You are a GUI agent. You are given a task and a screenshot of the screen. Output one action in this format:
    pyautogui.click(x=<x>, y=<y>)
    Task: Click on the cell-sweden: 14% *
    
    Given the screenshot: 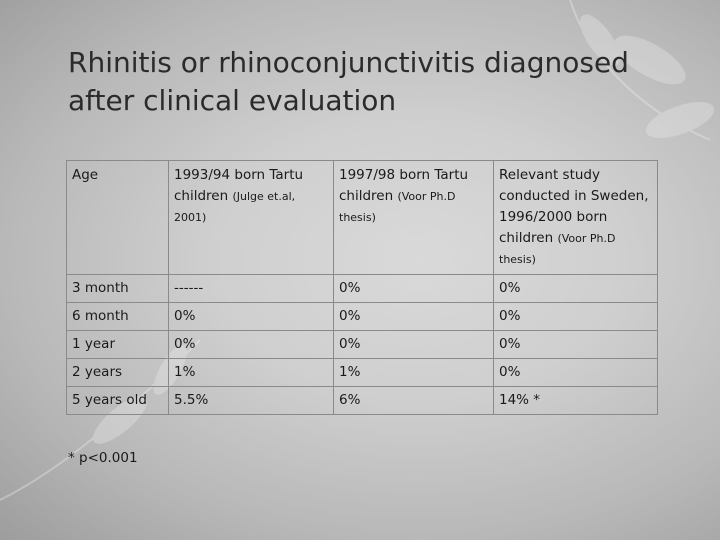 What is the action you would take?
    pyautogui.click(x=575, y=400)
    